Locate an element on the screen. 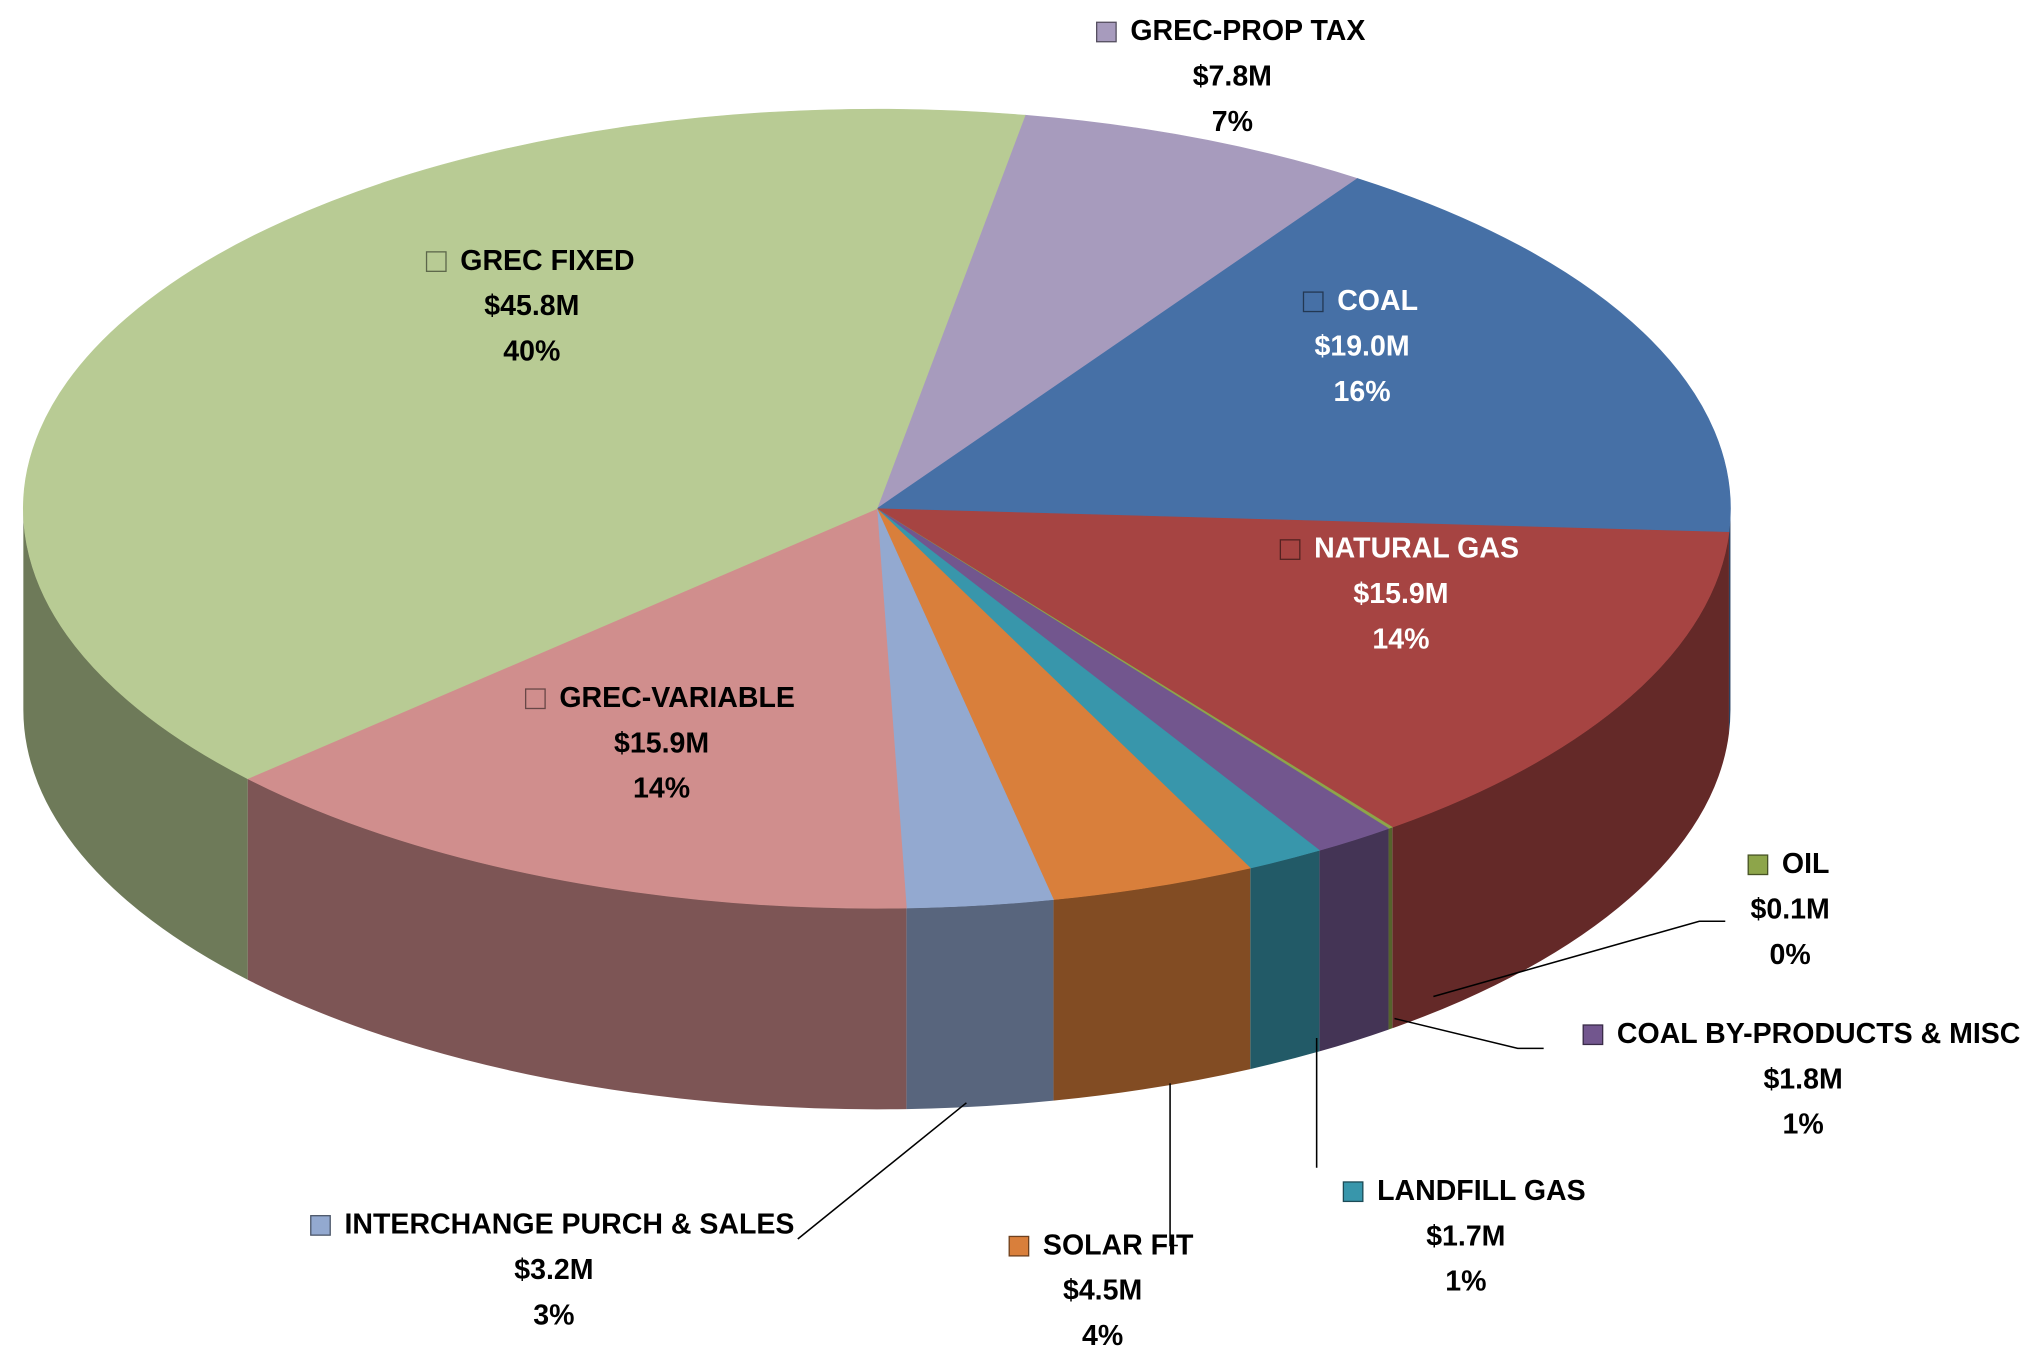  value-label: $1.7M is located at coordinates (1465, 1236).